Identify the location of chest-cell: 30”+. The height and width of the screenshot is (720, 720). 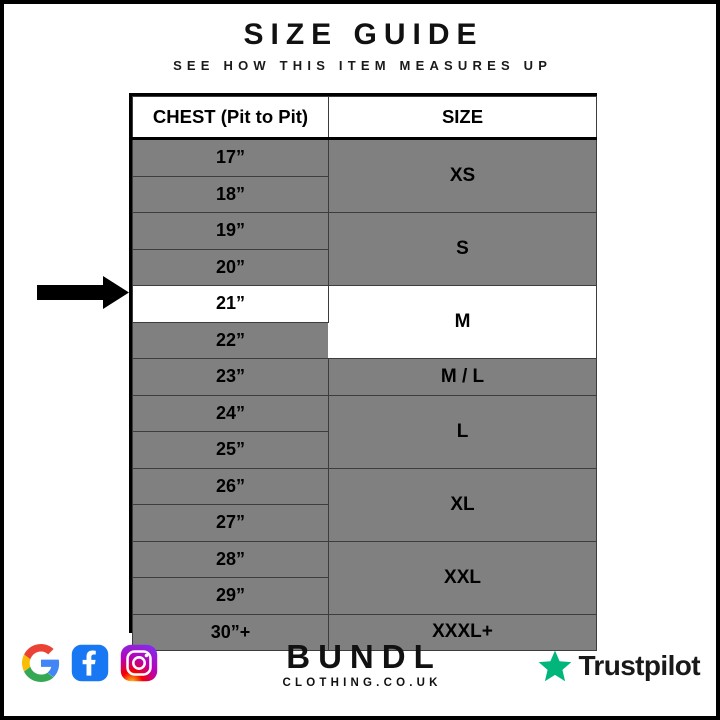
(230, 632).